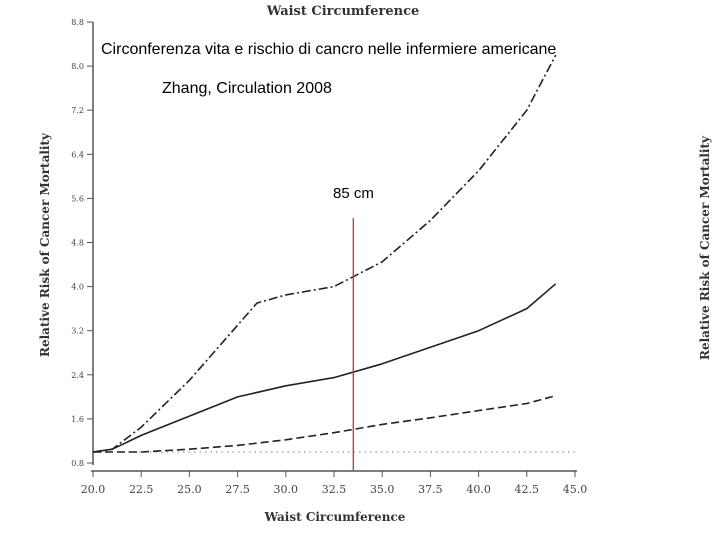 The image size is (720, 545). What do you see at coordinates (77, 463) in the screenshot?
I see `y-tick-label: 0.8` at bounding box center [77, 463].